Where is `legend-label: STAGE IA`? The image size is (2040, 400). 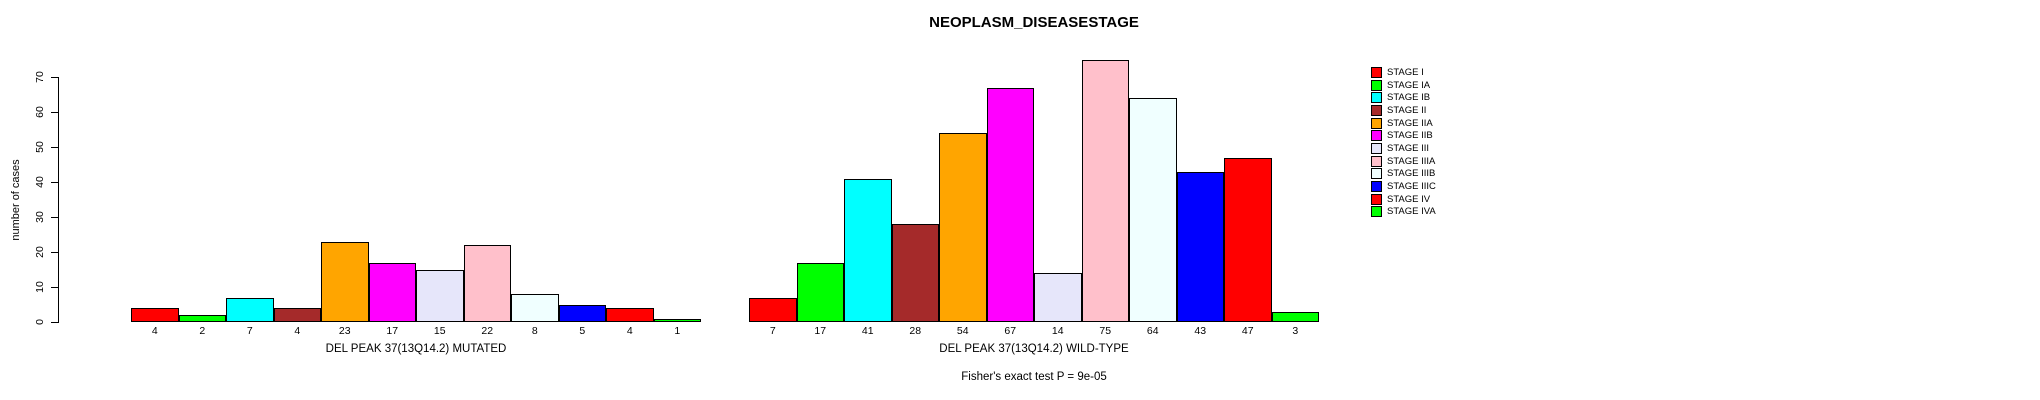
legend-label: STAGE IA is located at coordinates (1409, 85).